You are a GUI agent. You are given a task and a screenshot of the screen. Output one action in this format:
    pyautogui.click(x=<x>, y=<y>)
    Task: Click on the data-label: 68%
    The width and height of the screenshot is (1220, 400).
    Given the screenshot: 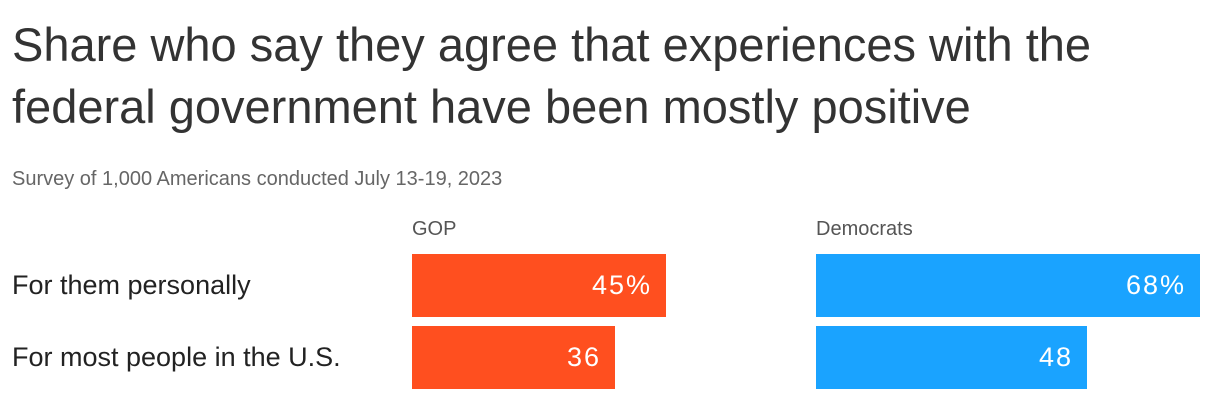 What is the action you would take?
    pyautogui.click(x=1155, y=285)
    